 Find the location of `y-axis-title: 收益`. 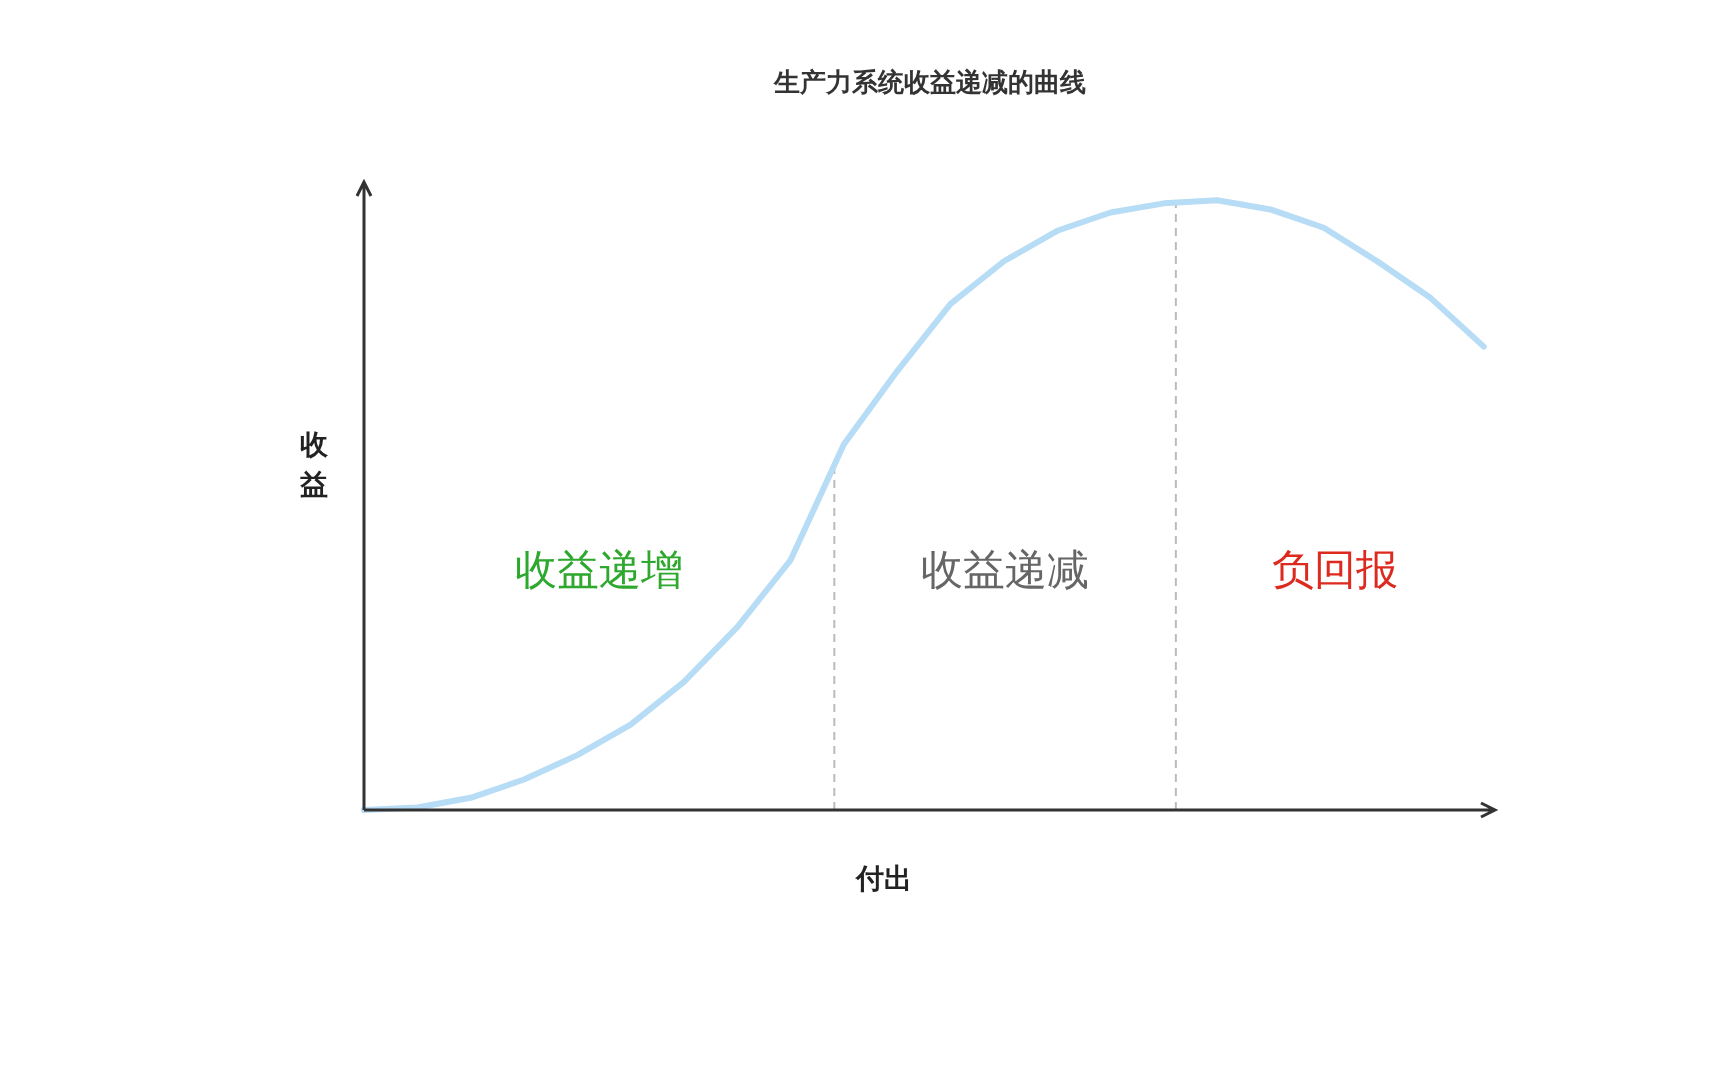

y-axis-title: 收益 is located at coordinates (314, 464).